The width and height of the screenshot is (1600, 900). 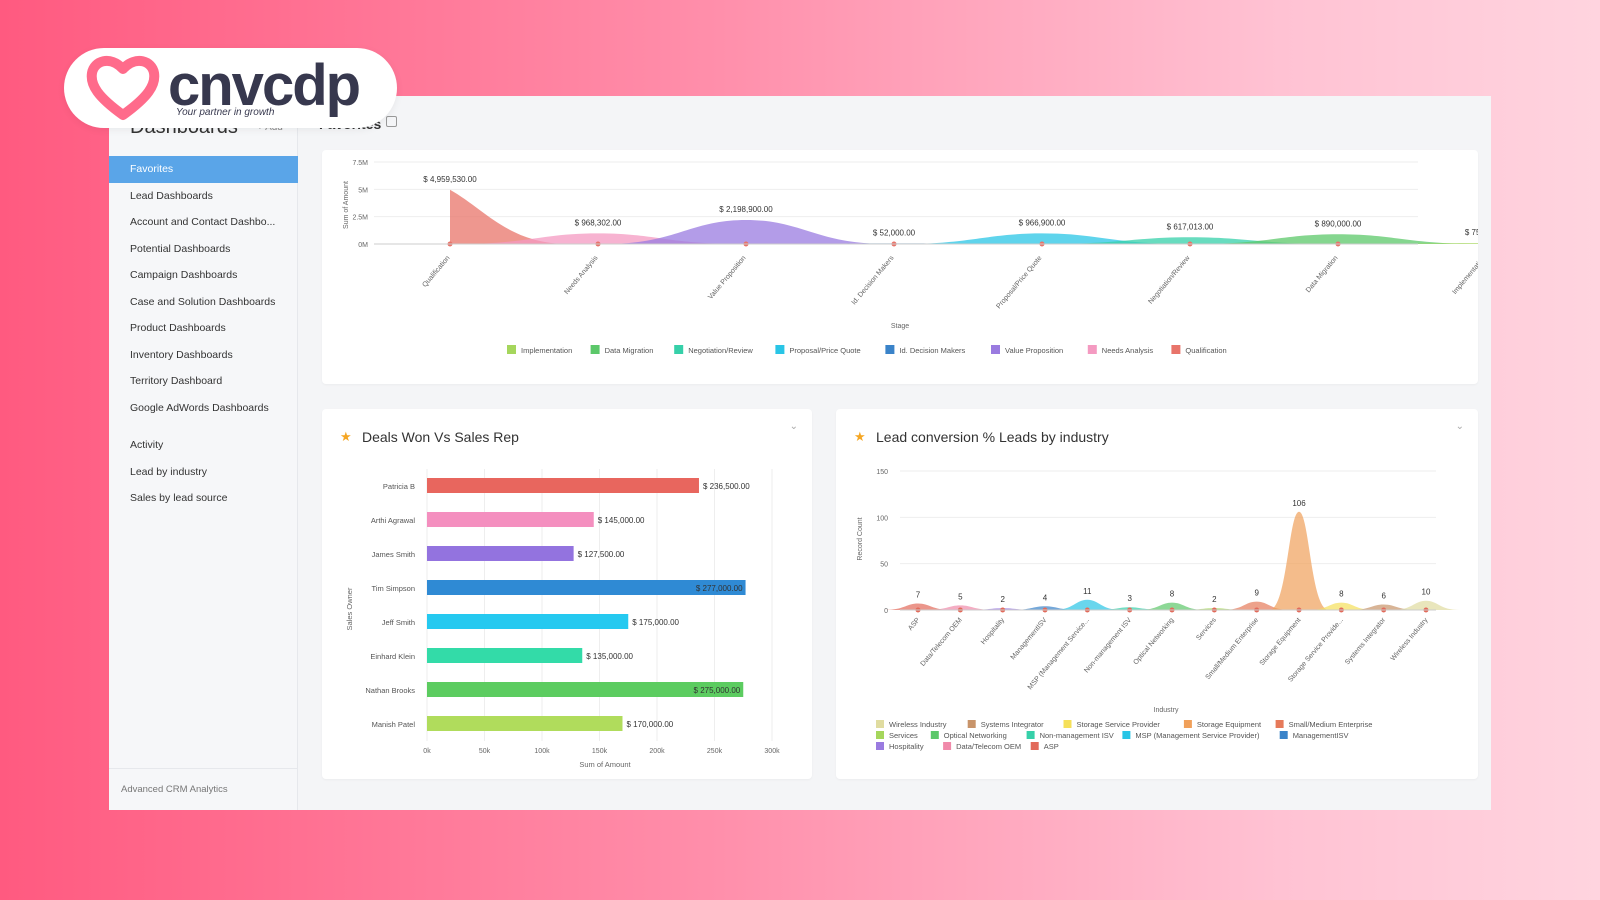 What do you see at coordinates (203, 169) in the screenshot?
I see `sidebar-item-favorites: Favorites` at bounding box center [203, 169].